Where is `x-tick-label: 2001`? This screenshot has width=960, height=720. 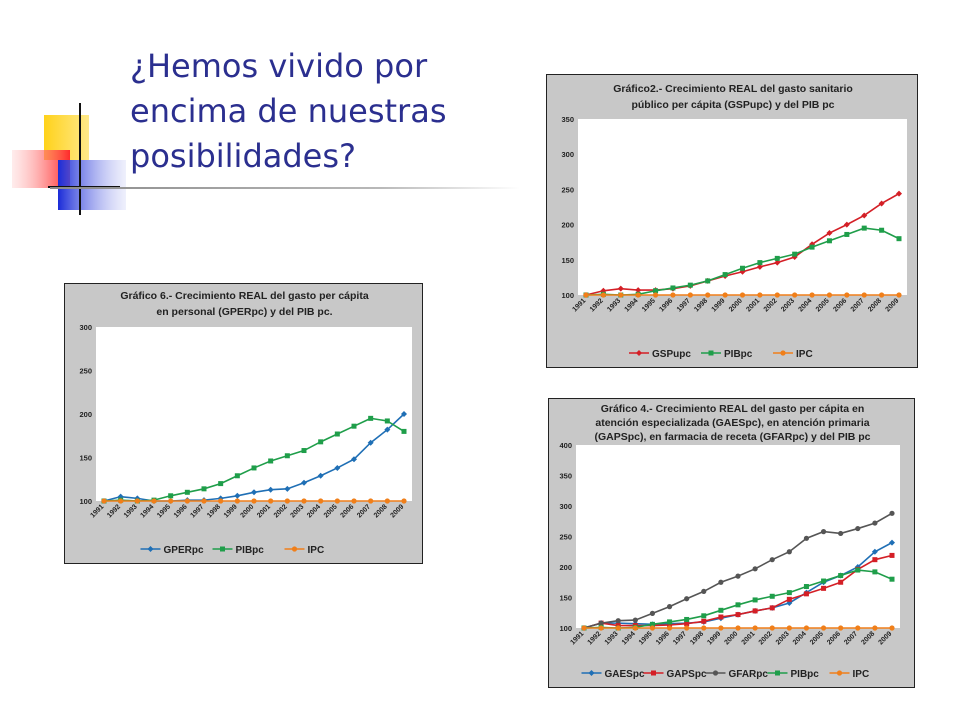
x-tick-label: 2001 is located at coordinates (264, 511).